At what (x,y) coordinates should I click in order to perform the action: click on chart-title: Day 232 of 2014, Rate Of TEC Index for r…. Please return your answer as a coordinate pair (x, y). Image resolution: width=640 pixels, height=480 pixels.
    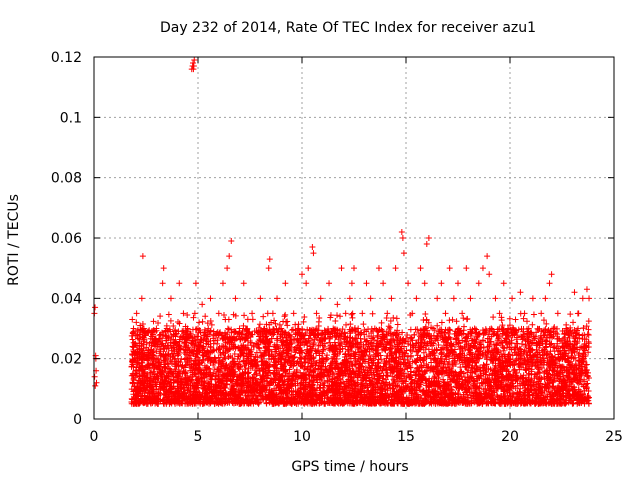
    Looking at the image, I should click on (348, 28).